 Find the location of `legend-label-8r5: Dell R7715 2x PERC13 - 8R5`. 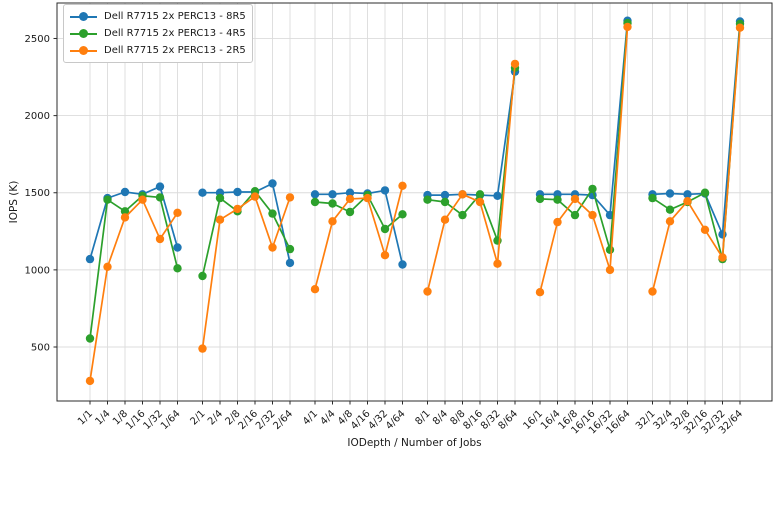

legend-label-8r5: Dell R7715 2x PERC13 - 8R5 is located at coordinates (175, 16).